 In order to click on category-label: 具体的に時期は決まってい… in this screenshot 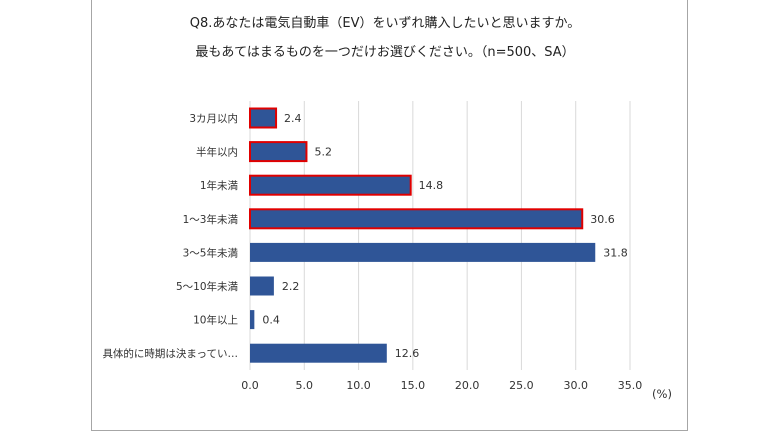, I will do `click(170, 353)`.